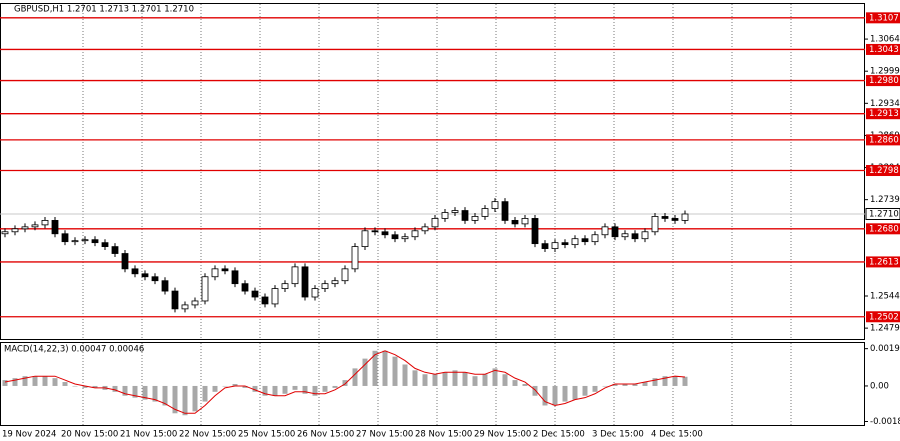  What do you see at coordinates (559, 435) in the screenshot?
I see `x-tick-label: 2 Dec 15:00` at bounding box center [559, 435].